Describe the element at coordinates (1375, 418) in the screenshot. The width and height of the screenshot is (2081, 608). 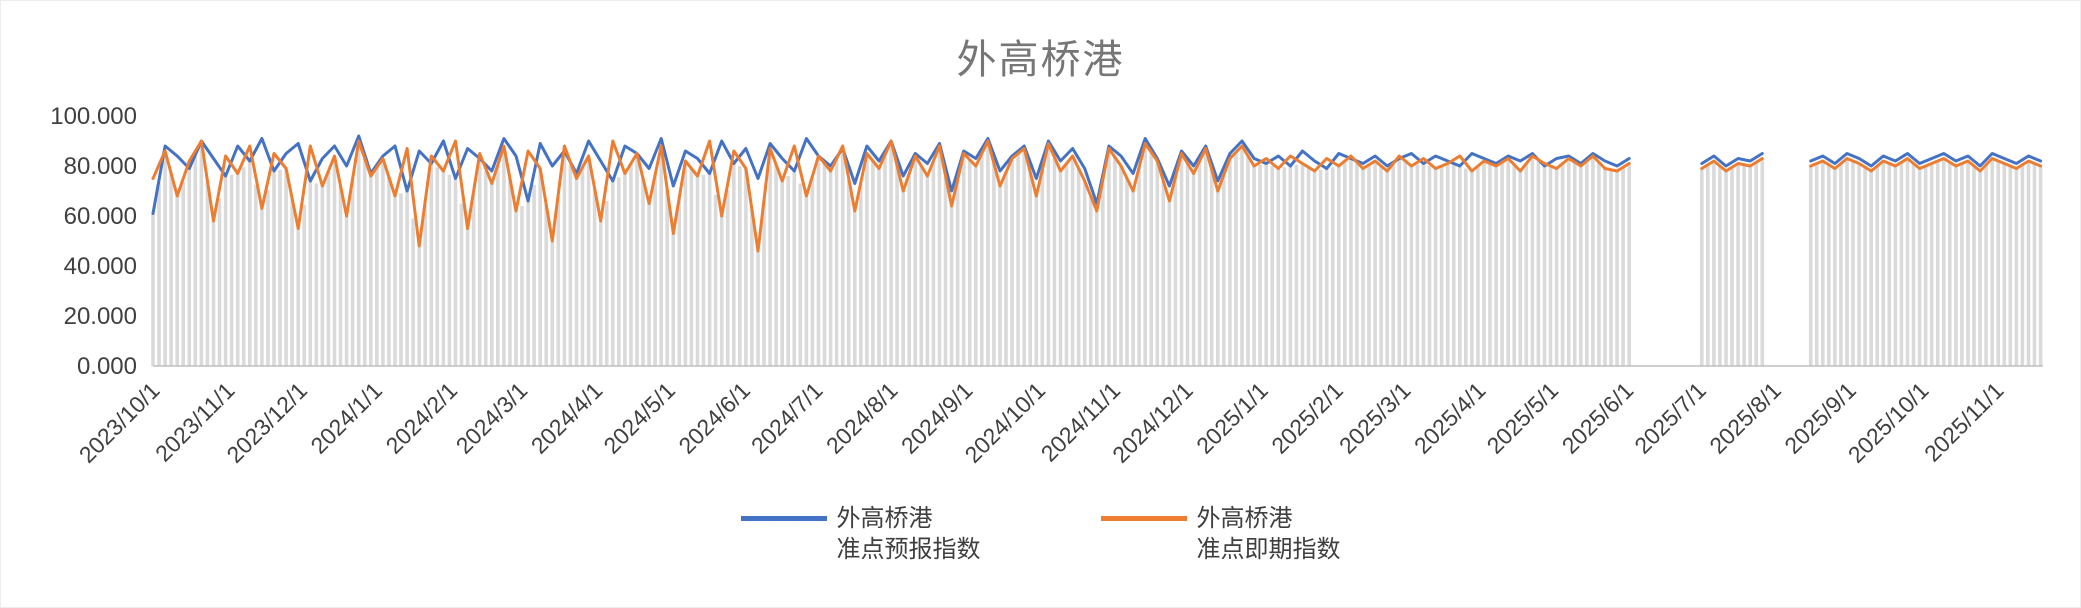
I see `x-tick-label: 2025/3/1` at that location.